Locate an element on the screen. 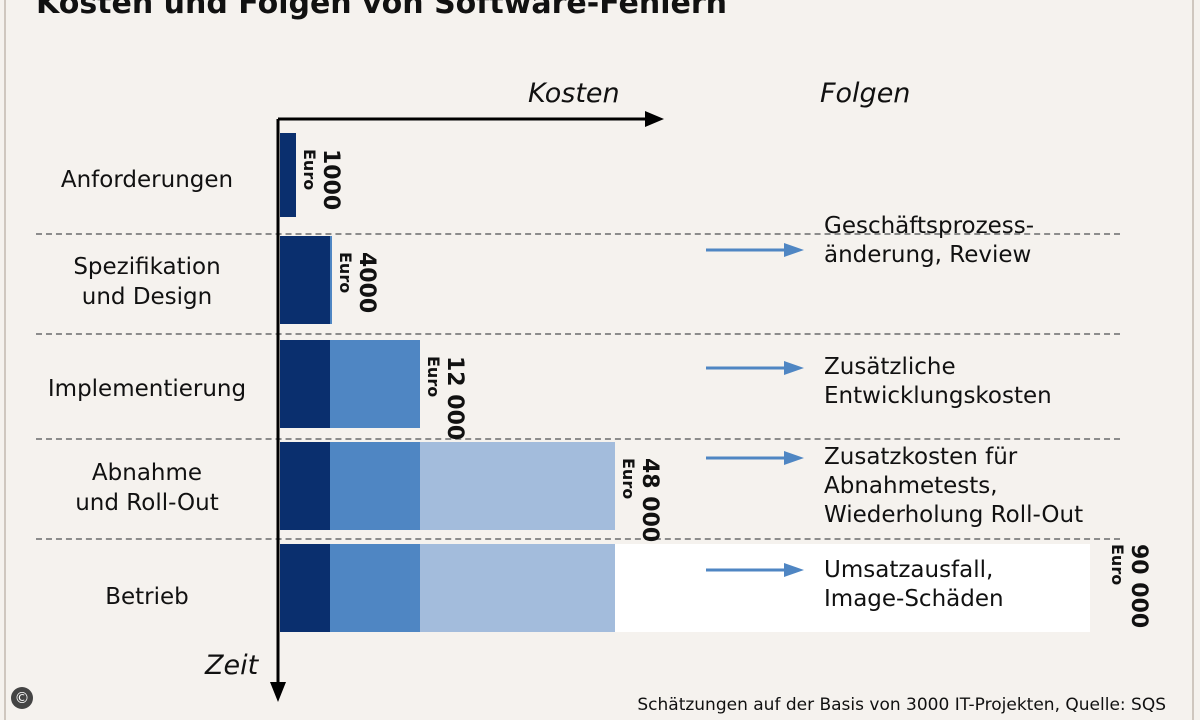  category-label: Betrieb is located at coordinates (147, 597).